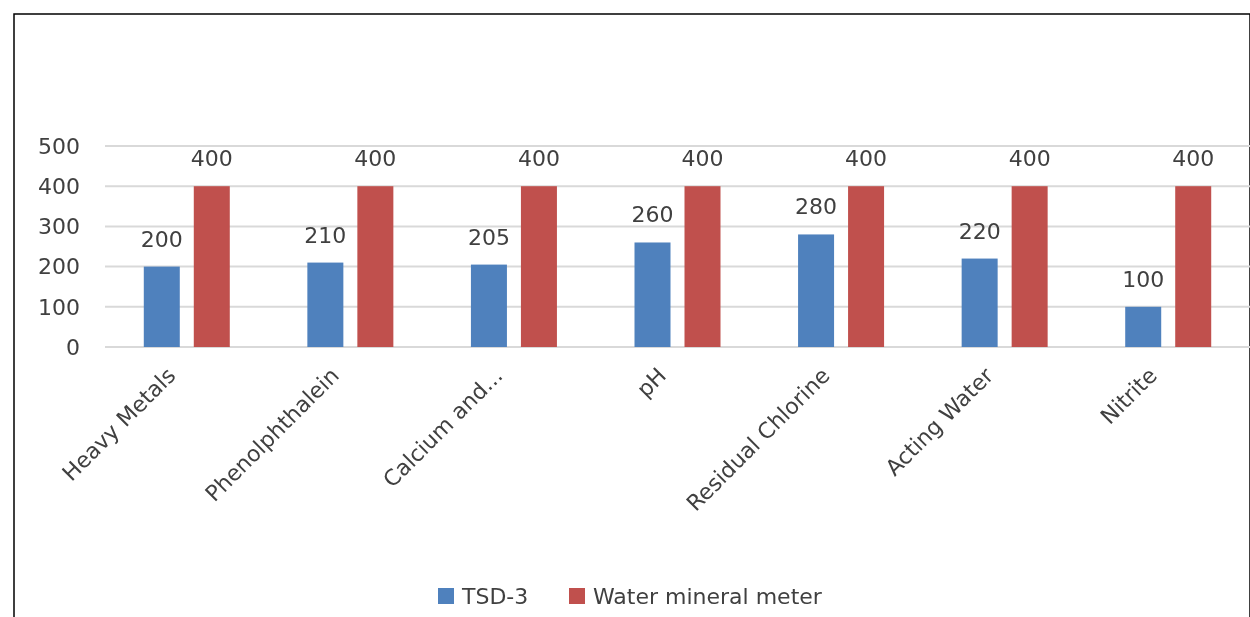  What do you see at coordinates (59, 186) in the screenshot?
I see `y-tick-label: 400` at bounding box center [59, 186].